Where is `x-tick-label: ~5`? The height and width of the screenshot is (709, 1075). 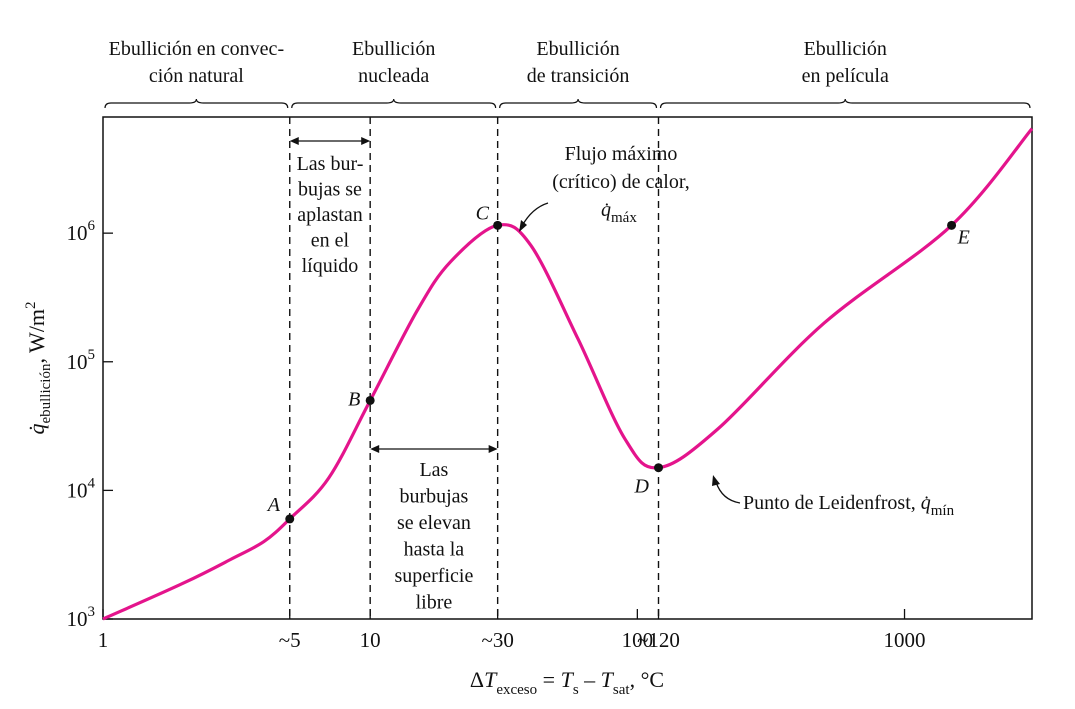
x-tick-label: ~5 is located at coordinates (290, 640).